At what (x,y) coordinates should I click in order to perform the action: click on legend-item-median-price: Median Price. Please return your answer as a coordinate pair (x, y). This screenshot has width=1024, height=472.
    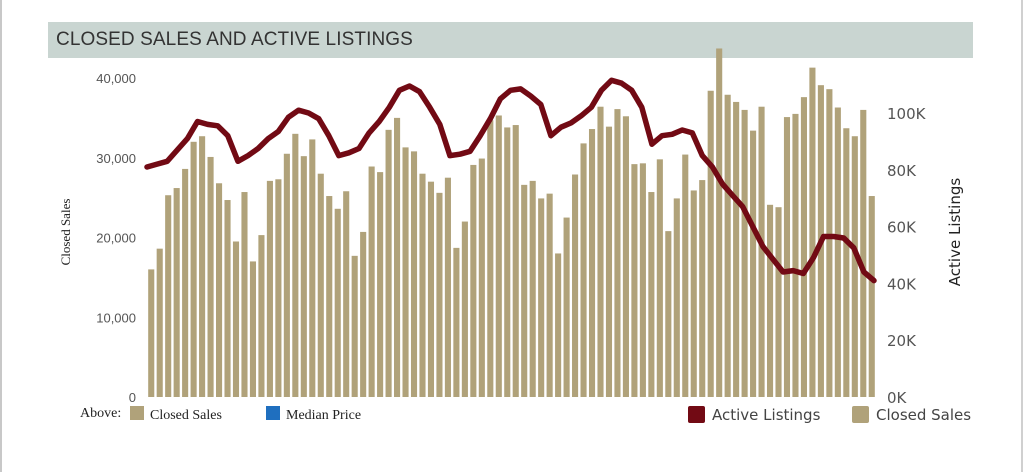
    Looking at the image, I should click on (313, 415).